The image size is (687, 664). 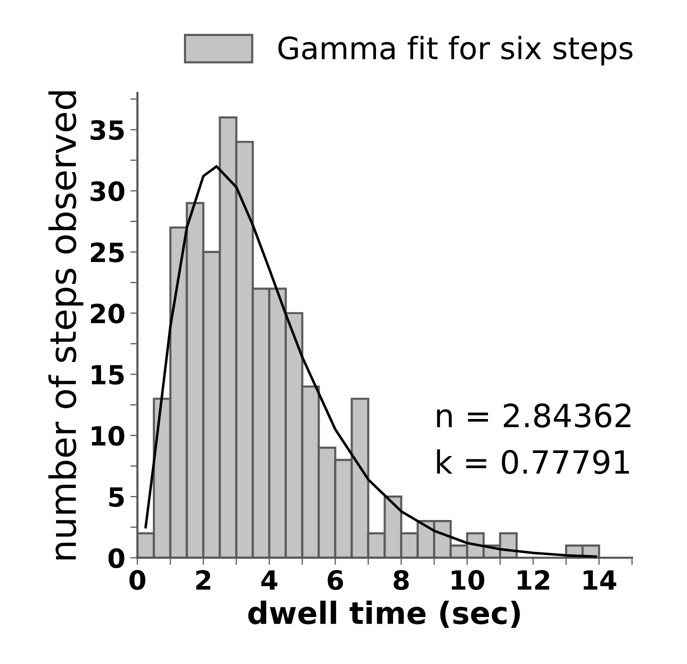 I want to click on y-tick-label: 25, so click(x=107, y=252).